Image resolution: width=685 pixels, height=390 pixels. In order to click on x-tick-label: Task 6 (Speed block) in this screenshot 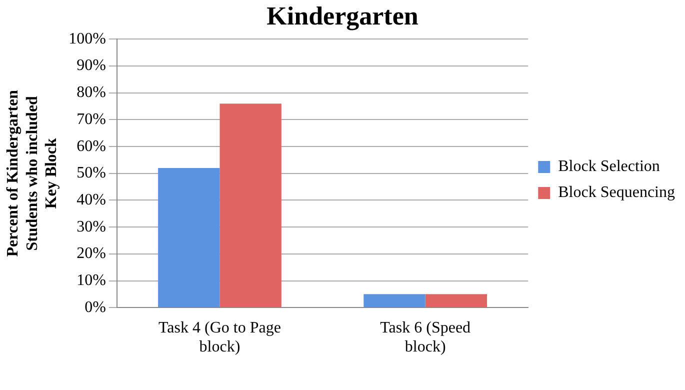, I will do `click(425, 337)`.